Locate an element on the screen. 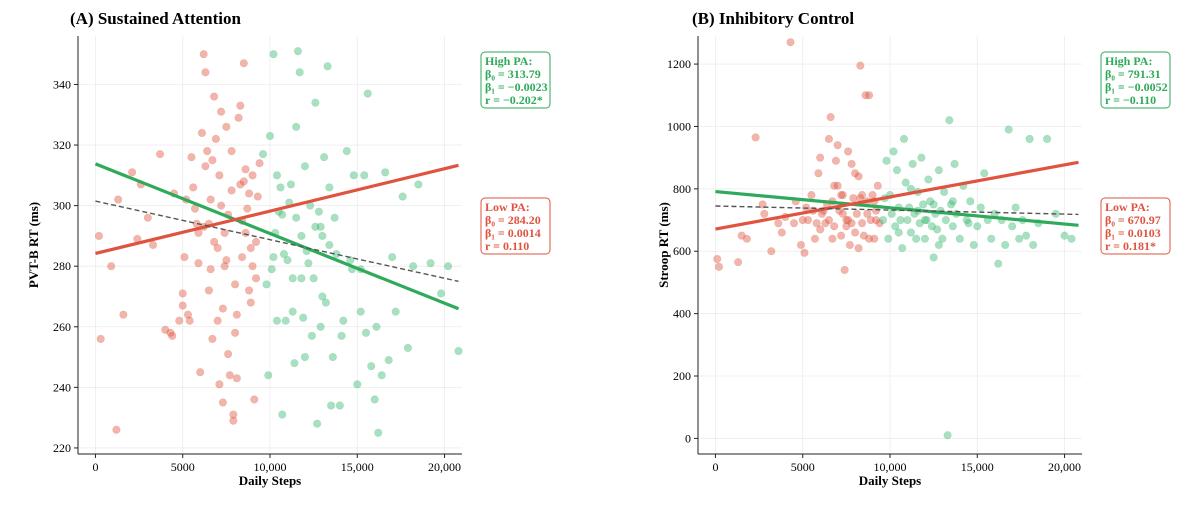  stats-line: r = −0.110 is located at coordinates (1130, 100).